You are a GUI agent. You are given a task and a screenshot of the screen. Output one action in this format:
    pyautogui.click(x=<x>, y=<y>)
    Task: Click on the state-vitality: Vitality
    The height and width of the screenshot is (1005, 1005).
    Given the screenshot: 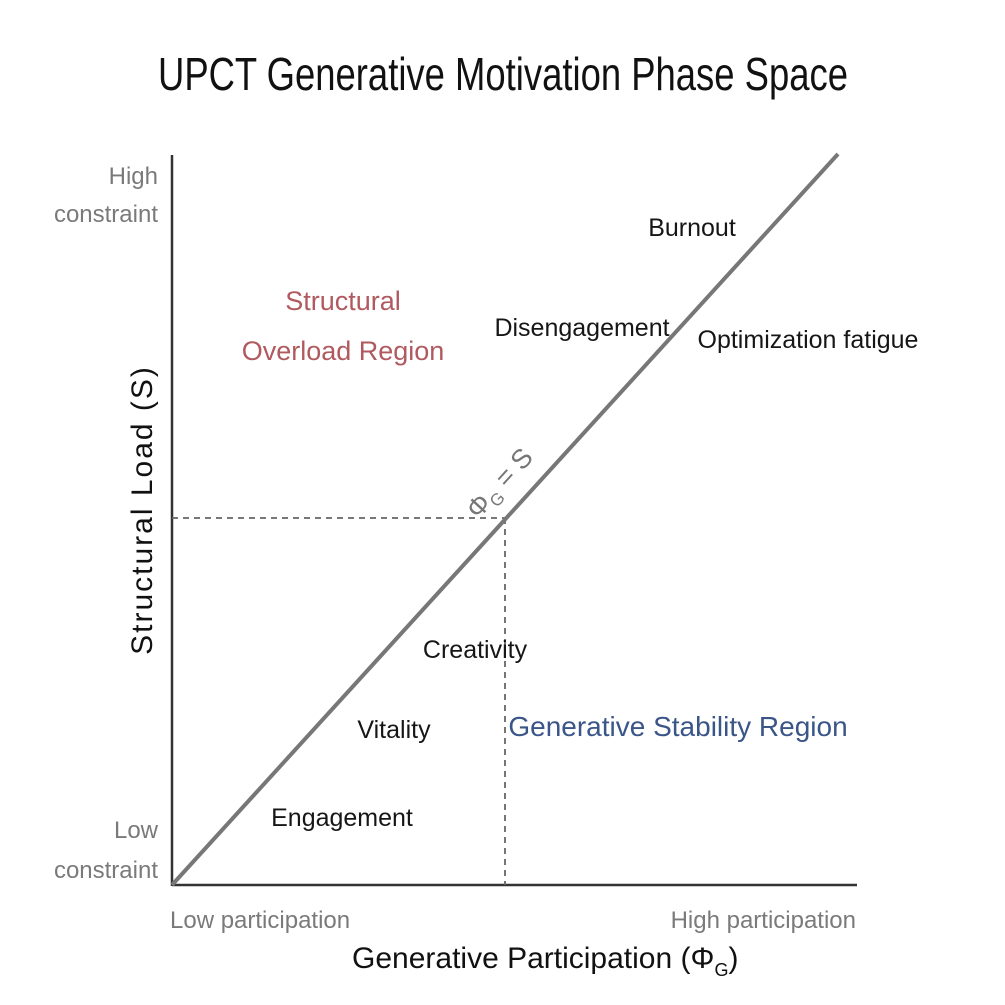 What is the action you would take?
    pyautogui.click(x=394, y=730)
    